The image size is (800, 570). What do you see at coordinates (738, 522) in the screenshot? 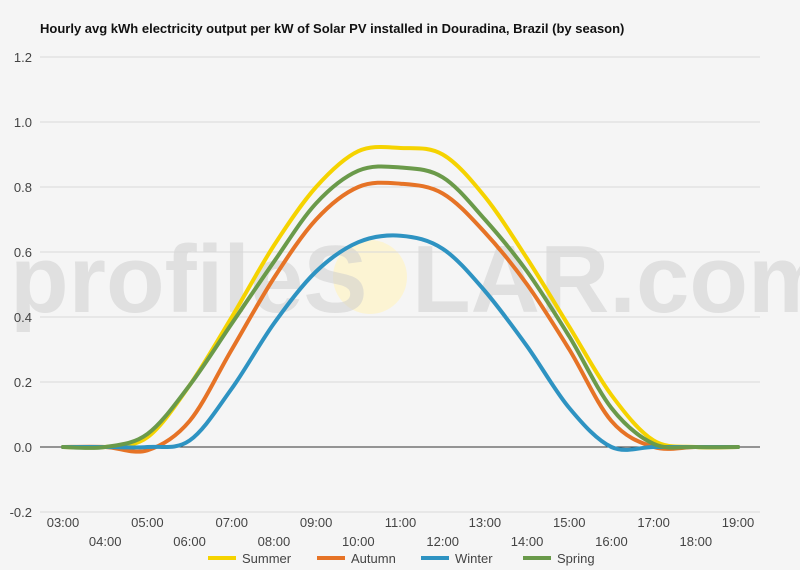
I see `x-tick-label: 19:00` at bounding box center [738, 522].